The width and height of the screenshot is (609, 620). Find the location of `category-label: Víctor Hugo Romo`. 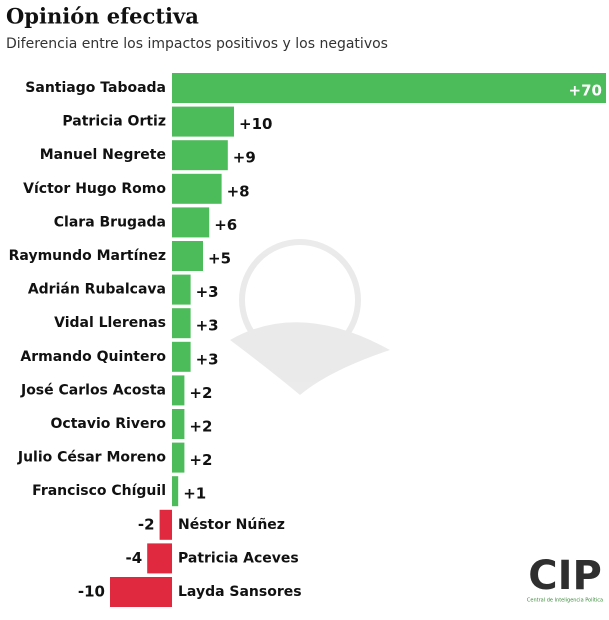

category-label: Víctor Hugo Romo is located at coordinates (94, 189).